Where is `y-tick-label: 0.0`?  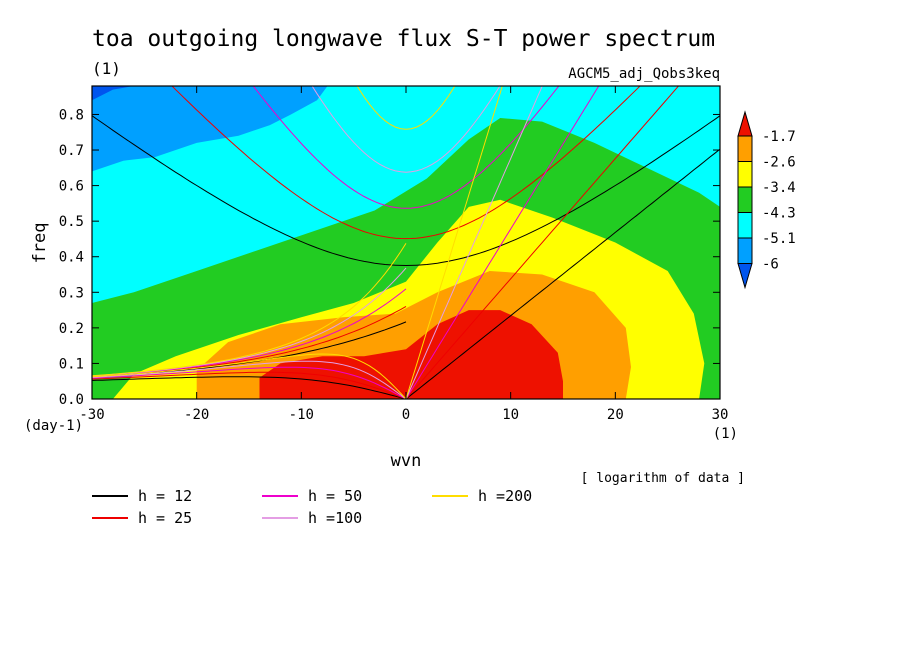
y-tick-label: 0.0 is located at coordinates (71, 400).